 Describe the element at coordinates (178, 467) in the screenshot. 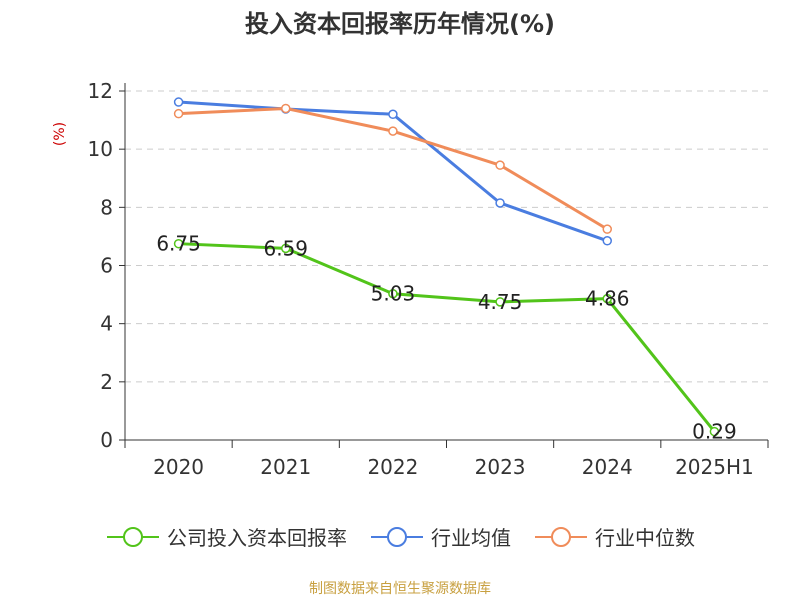

I see `x-tick-label: 2020` at that location.